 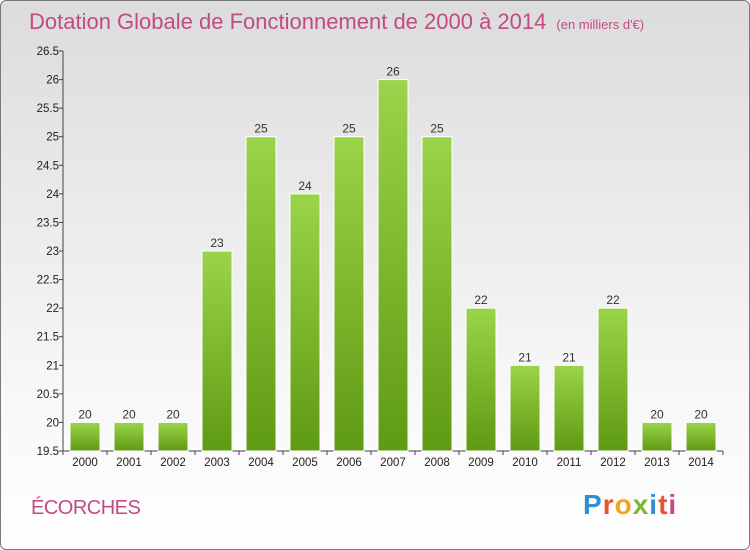 I want to click on bar-2011, so click(x=569, y=408).